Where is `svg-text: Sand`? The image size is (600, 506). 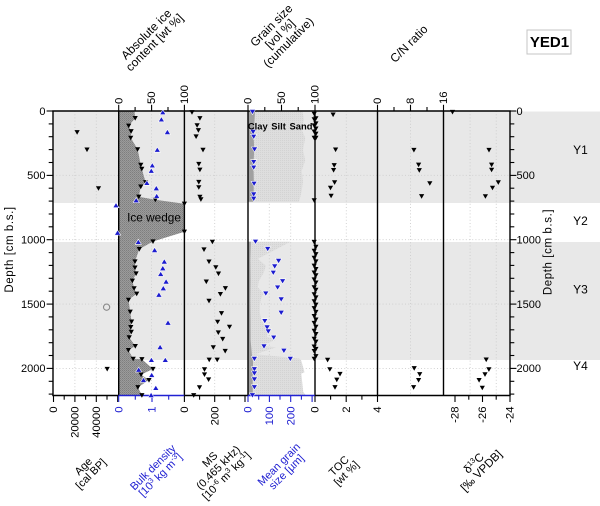 svg-text: Sand is located at coordinates (301, 126).